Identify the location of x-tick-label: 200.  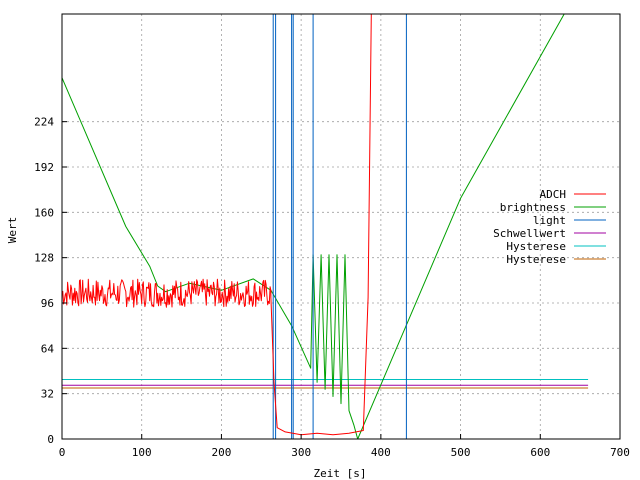
(221, 452).